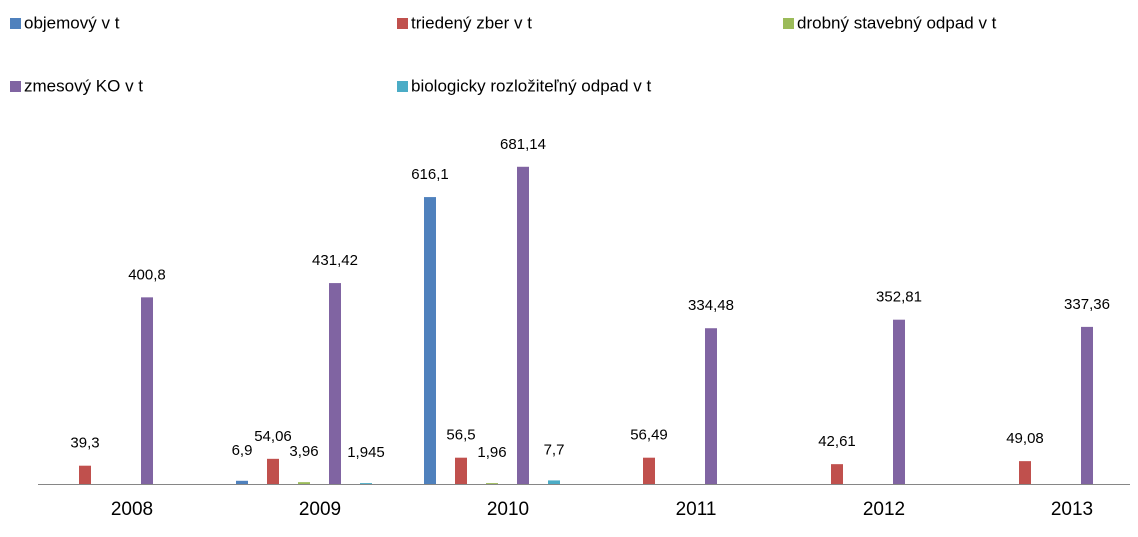 The image size is (1138, 537). I want to click on data-label: 334,48, so click(711, 305).